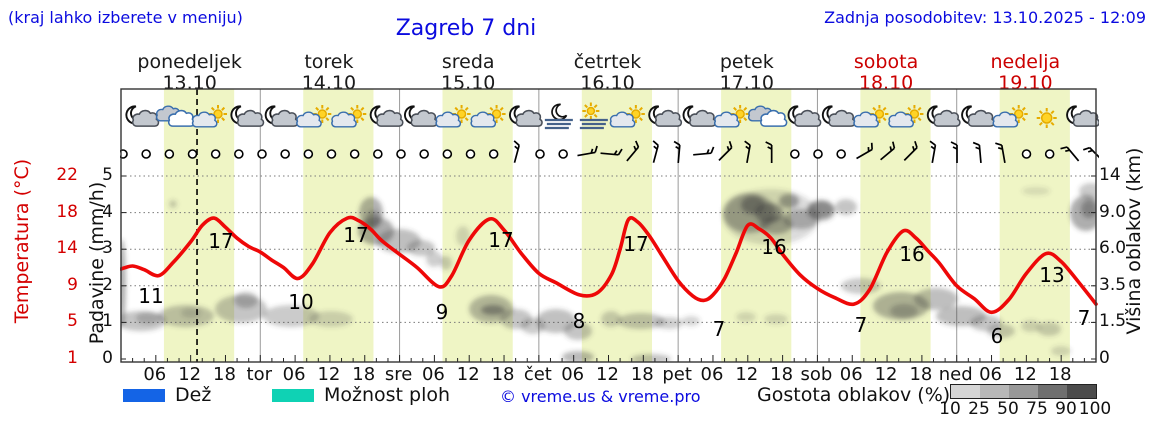 Image resolution: width=1152 pixels, height=443 pixels. What do you see at coordinates (193, 395) in the screenshot?
I see `rain-legend-label: Dež` at bounding box center [193, 395].